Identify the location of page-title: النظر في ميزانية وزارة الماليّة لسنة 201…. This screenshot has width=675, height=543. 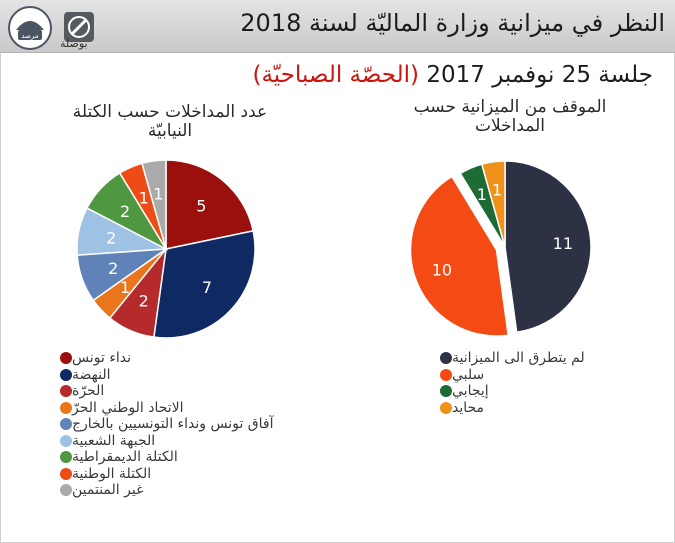
(452, 23).